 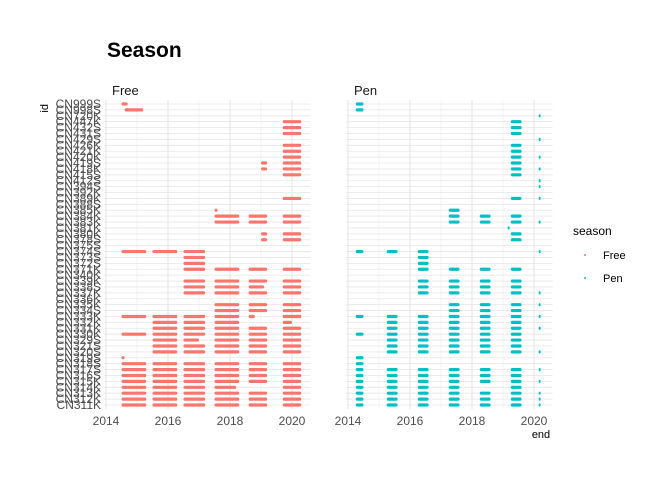 I want to click on y-tick-label: CN418K, so click(x=78, y=169).